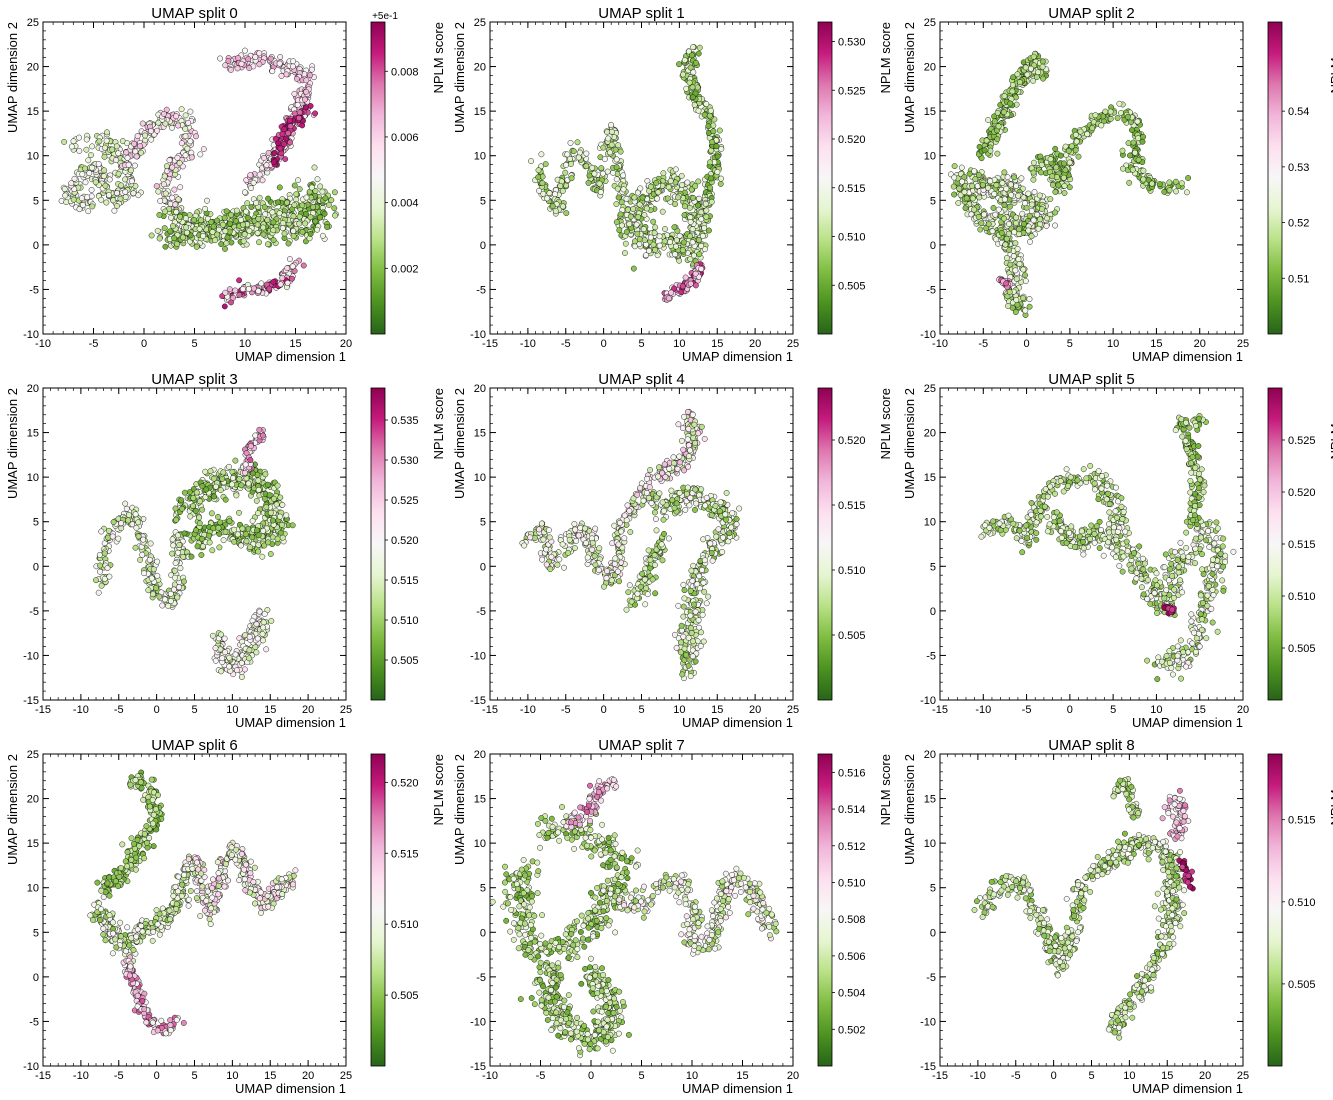  Describe the element at coordinates (198, 178) in the screenshot. I see `scatter-points` at that location.